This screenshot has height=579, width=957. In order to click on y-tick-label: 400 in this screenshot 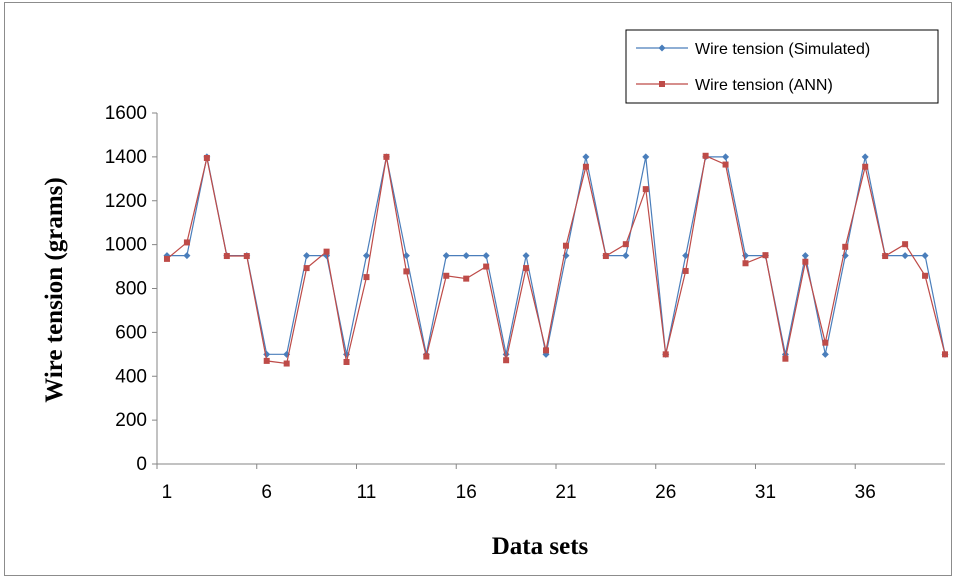, I will do `click(131, 376)`.